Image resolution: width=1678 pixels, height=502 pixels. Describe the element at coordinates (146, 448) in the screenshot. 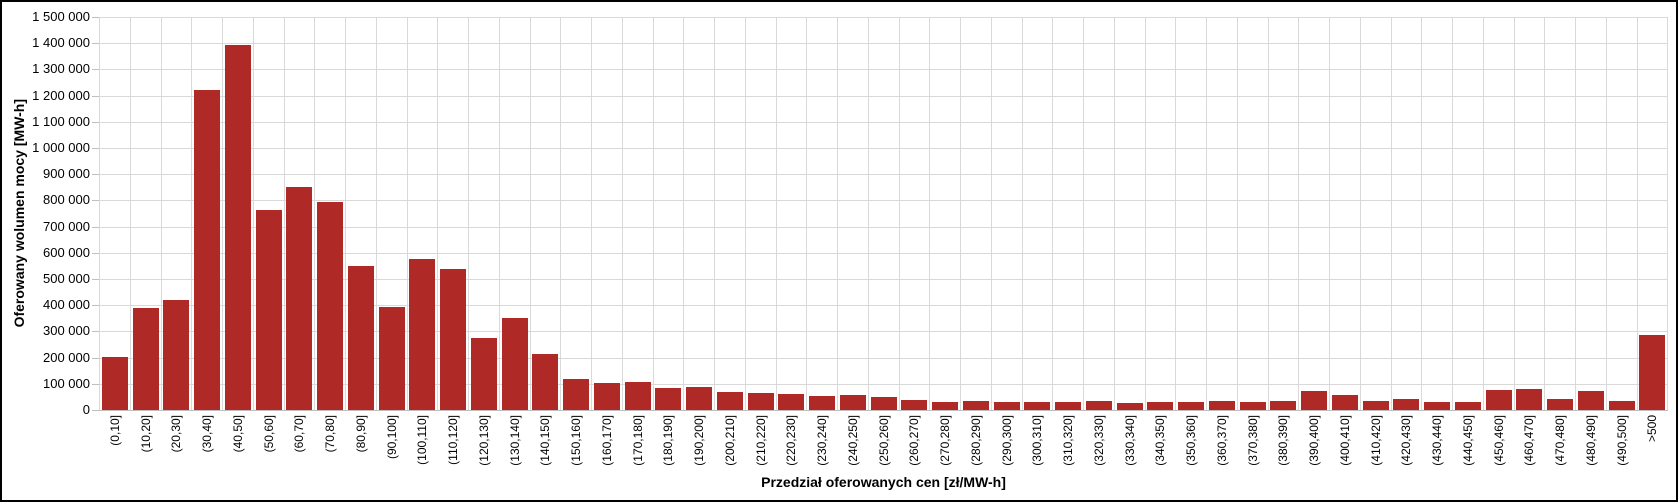

I see `x-tick-cell: (10,20]` at that location.